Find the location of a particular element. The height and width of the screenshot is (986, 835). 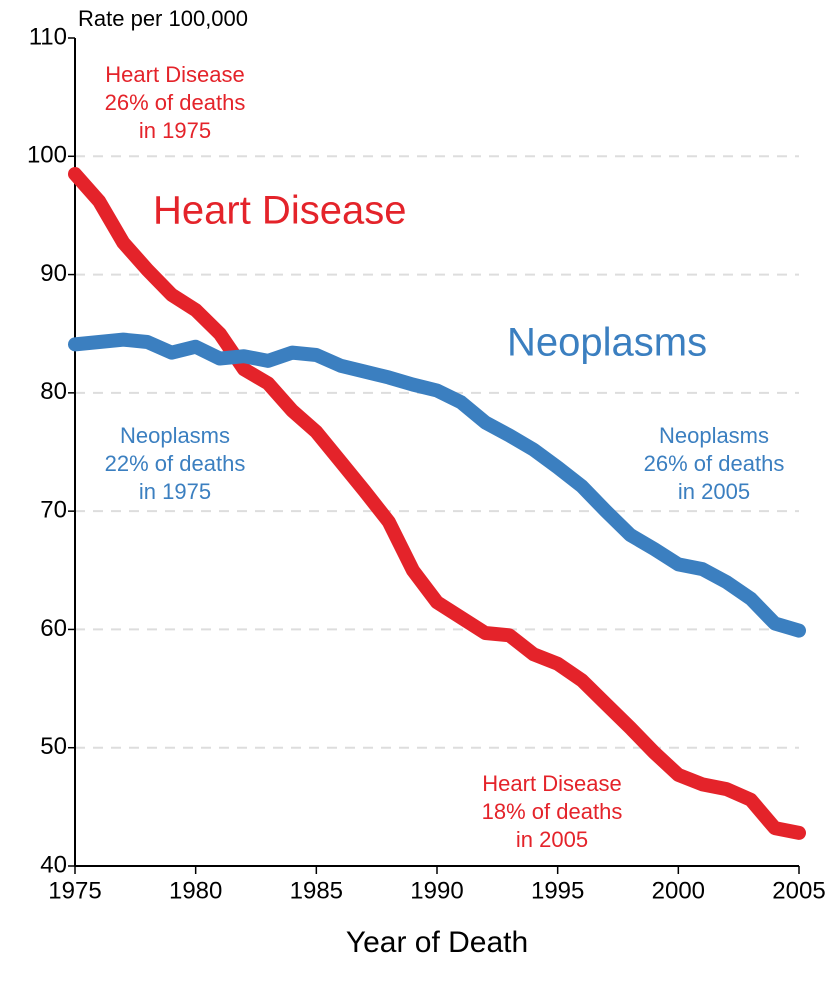

y-tick-label: 70 is located at coordinates (53, 509).